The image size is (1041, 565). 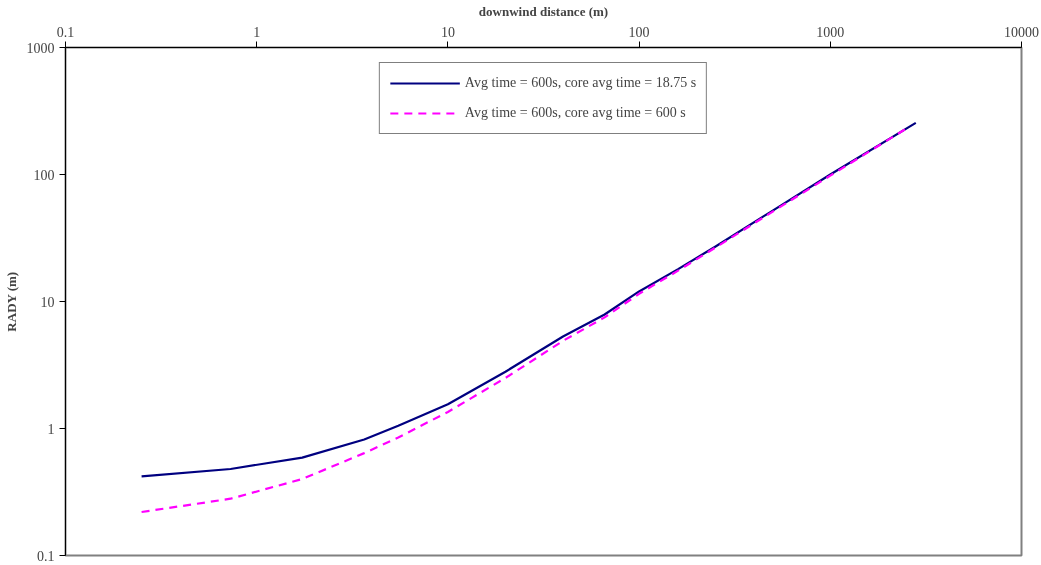 What do you see at coordinates (830, 32) in the screenshot?
I see `x-tick-label: 1000` at bounding box center [830, 32].